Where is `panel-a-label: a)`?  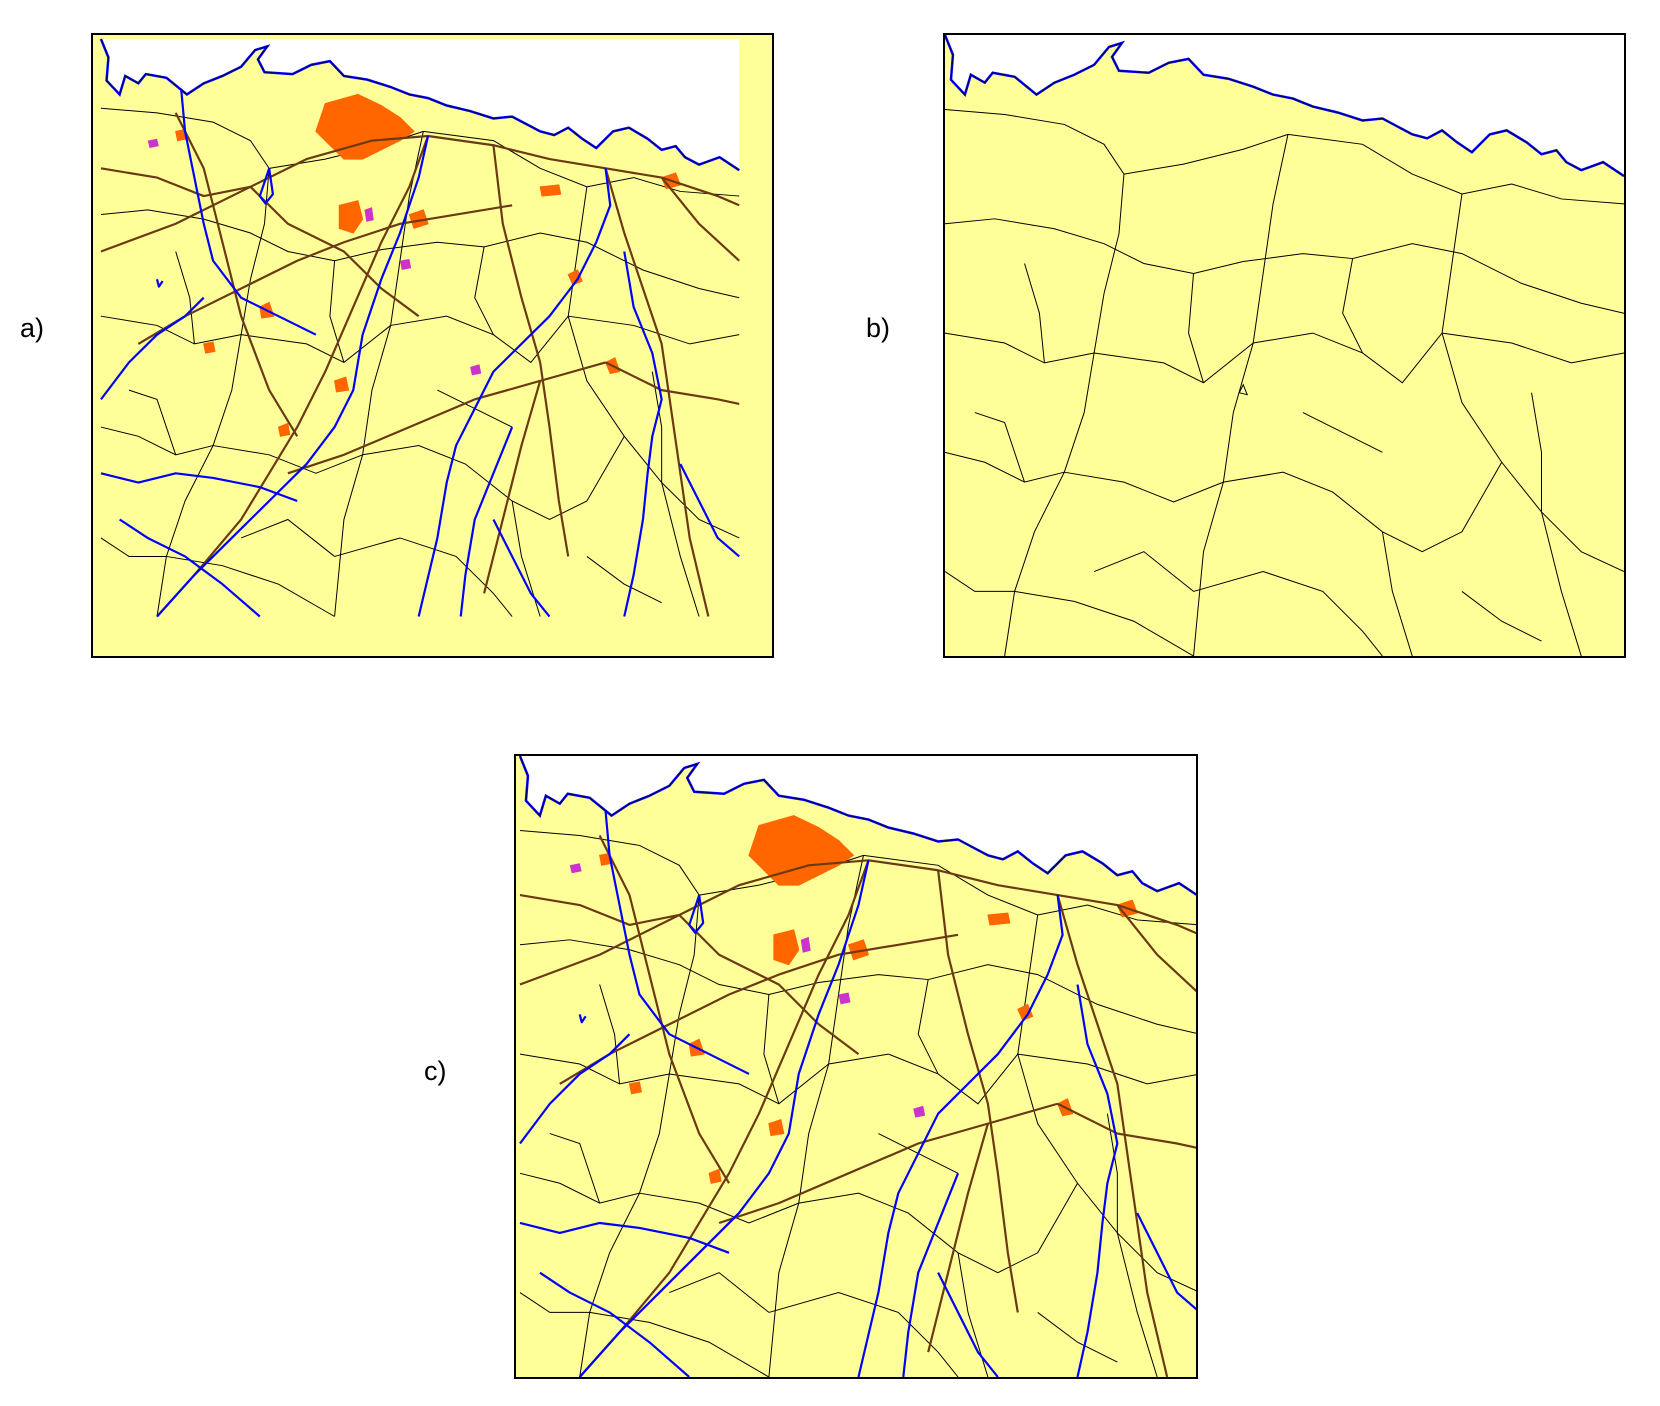
panel-a-label: a) is located at coordinates (32, 328).